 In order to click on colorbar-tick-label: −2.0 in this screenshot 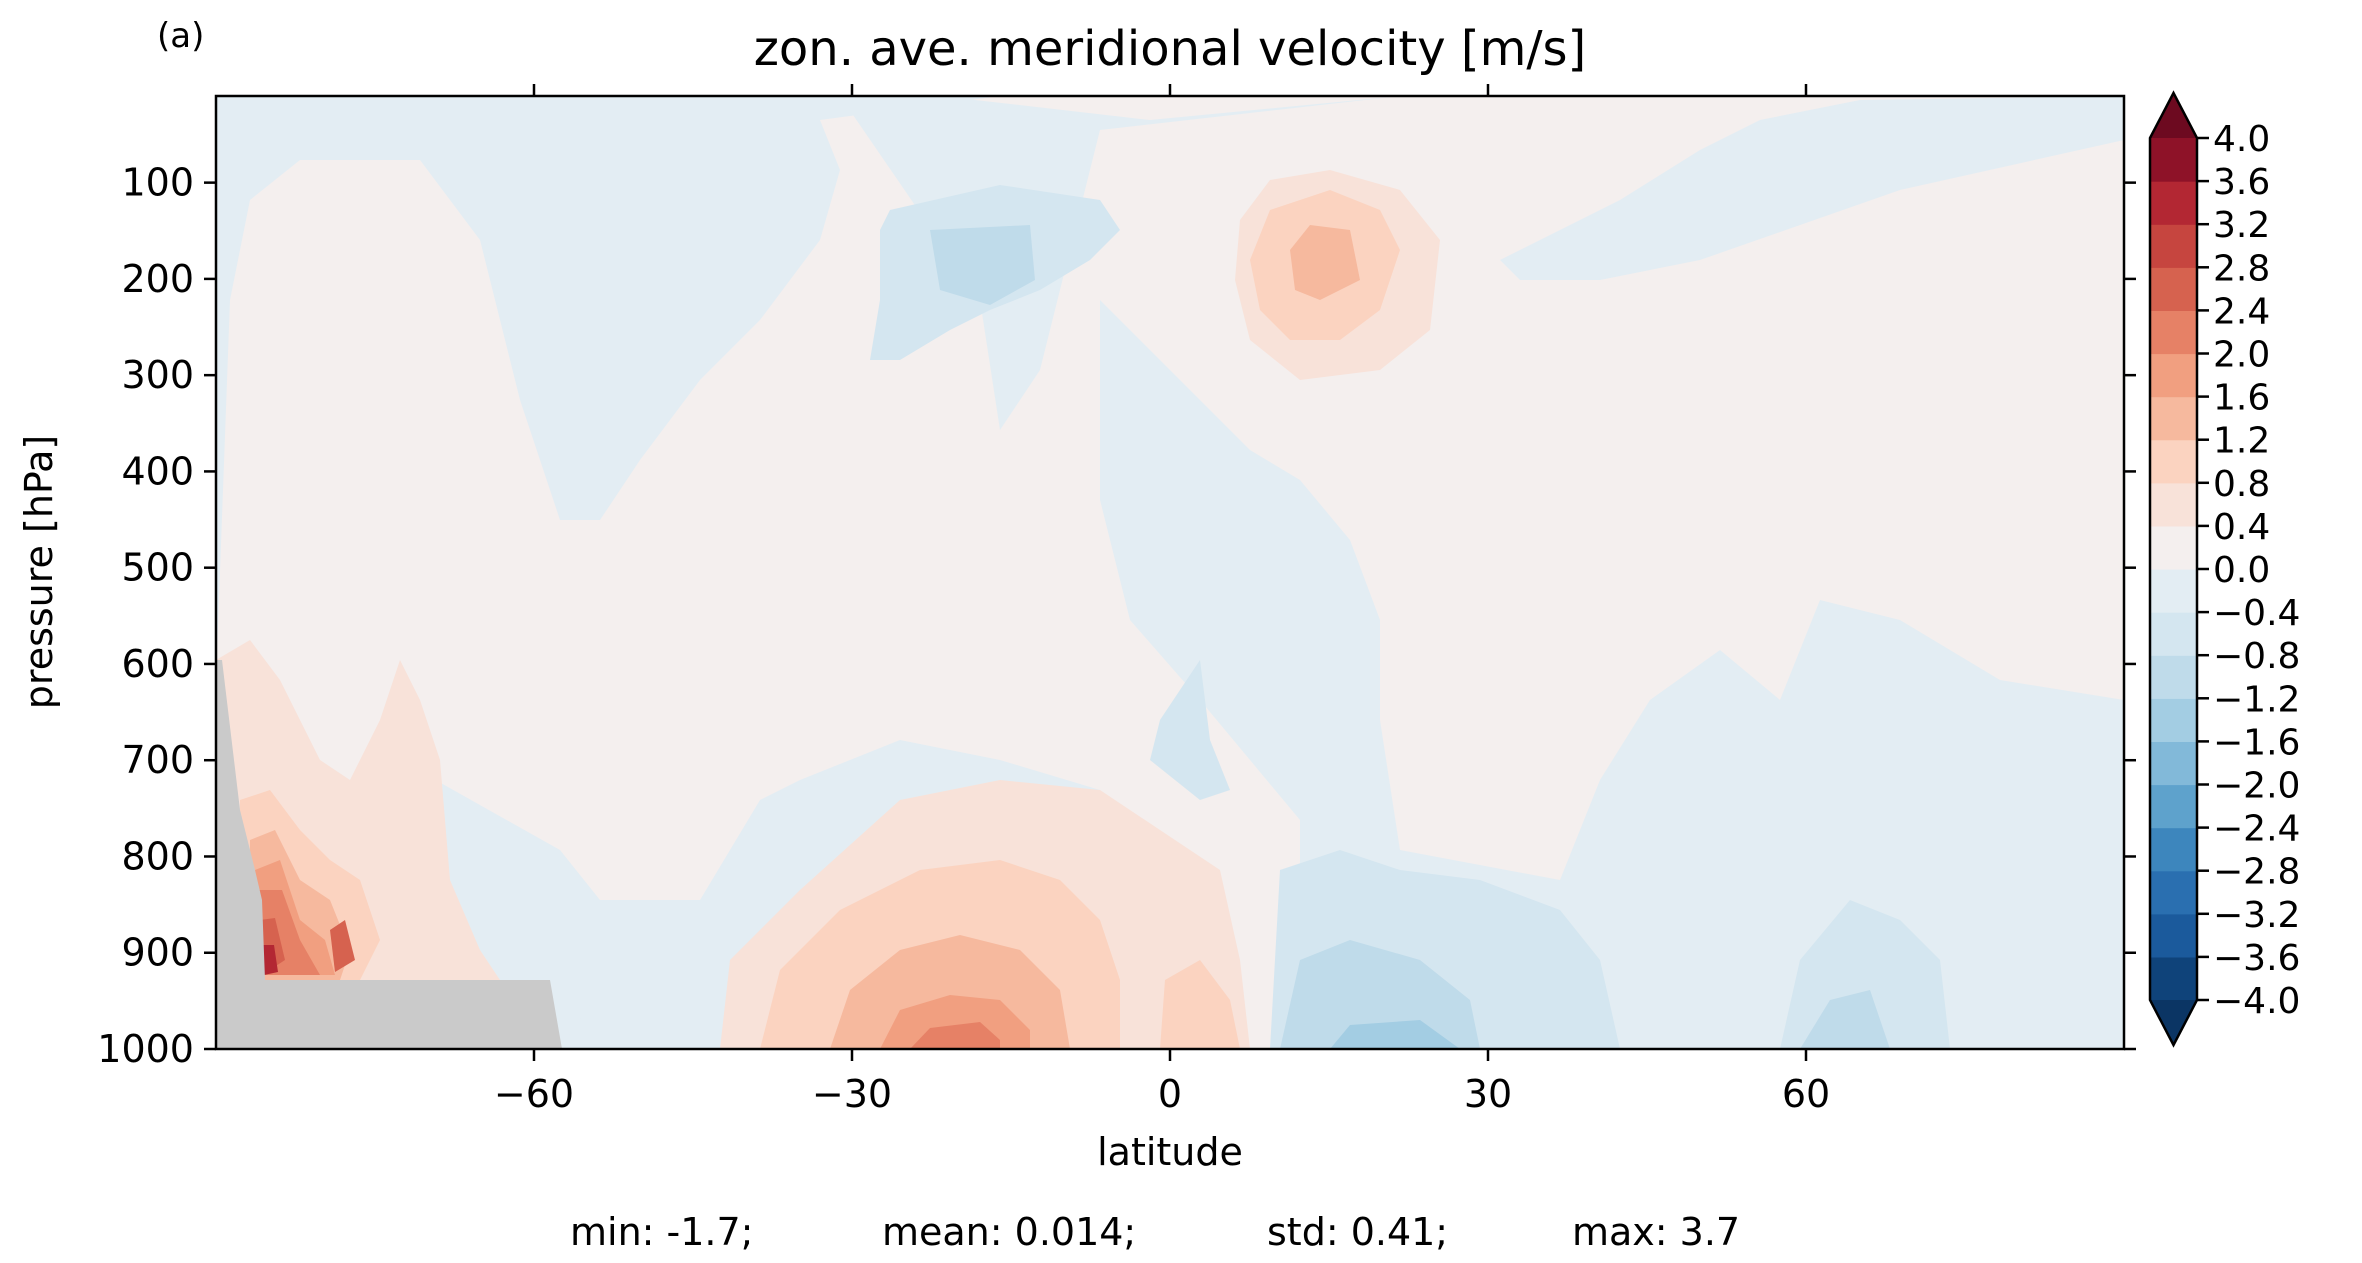, I will do `click(2256, 786)`.